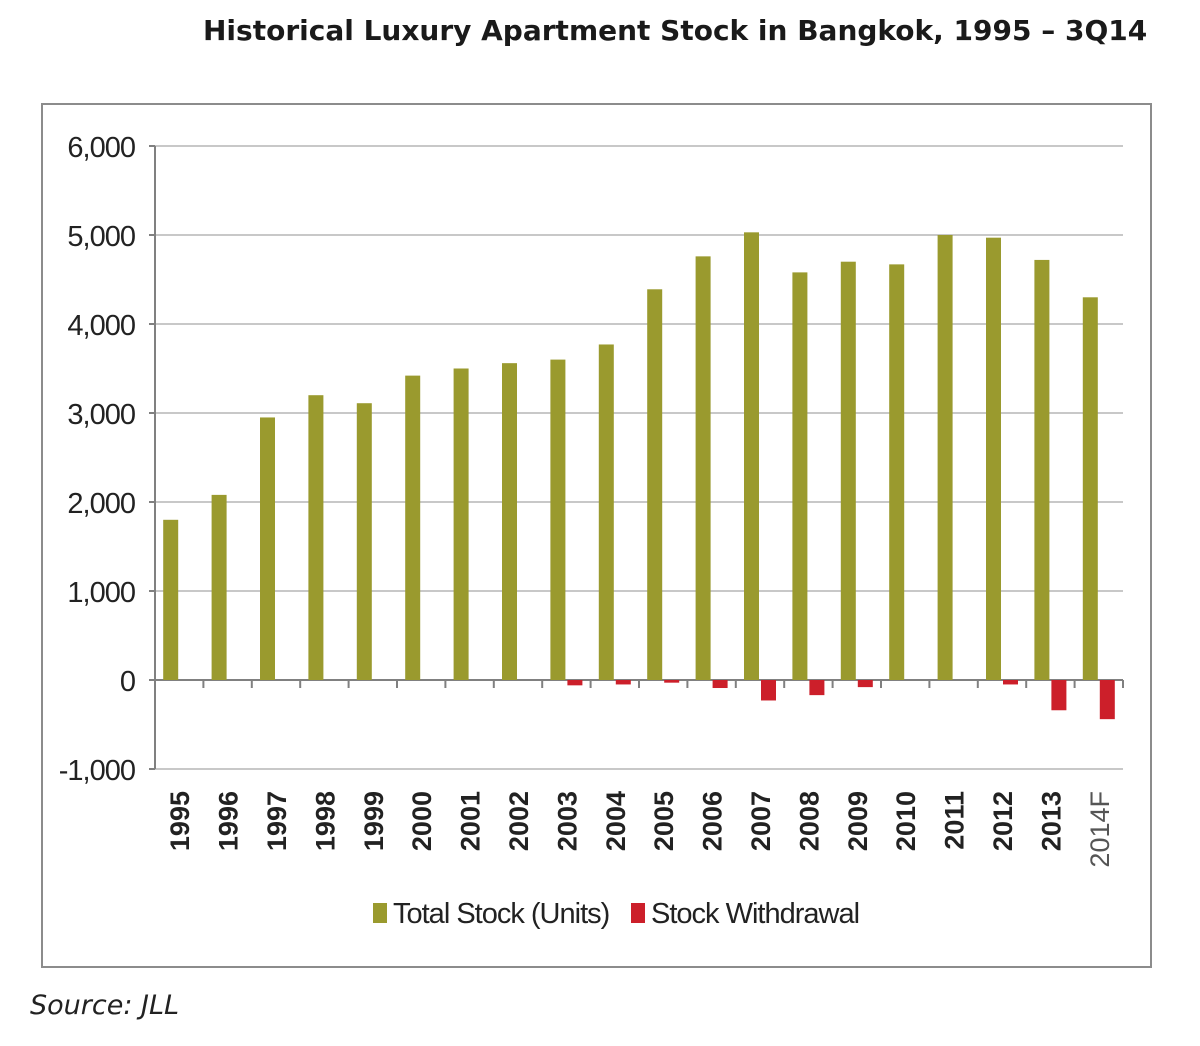  I want to click on y-tick-label: 2,000, so click(101, 504).